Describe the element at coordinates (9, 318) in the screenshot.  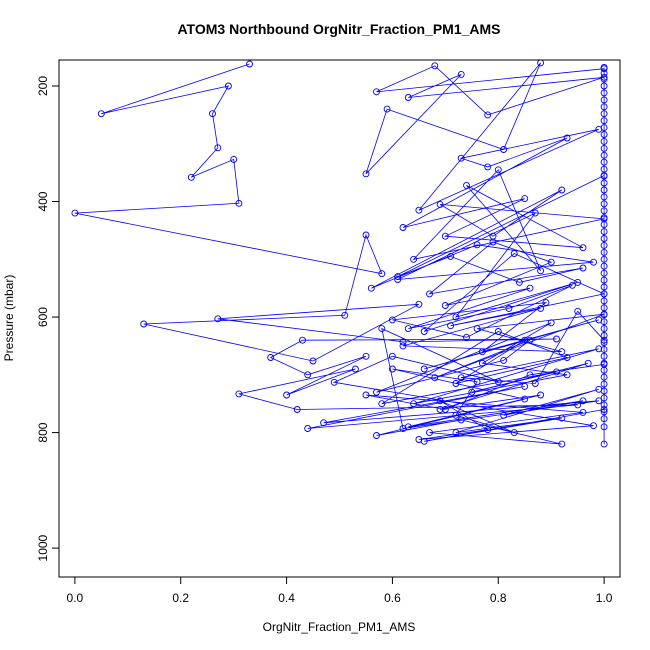
I see `y-axis-label: Pressure (mbar)` at that location.